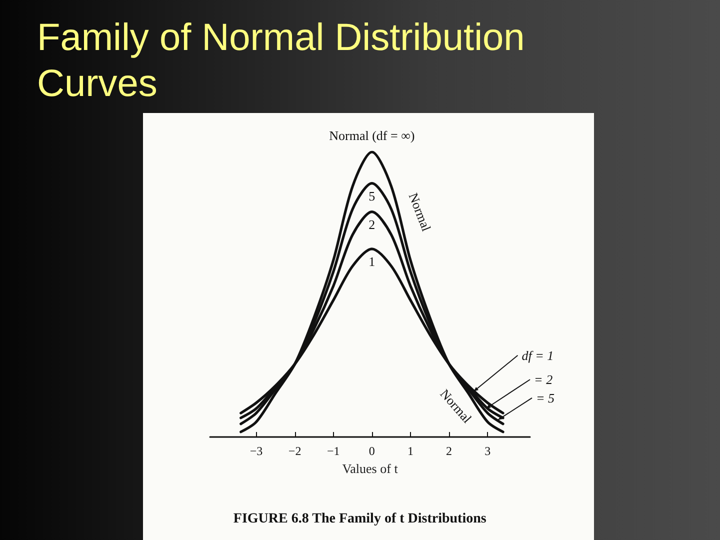  I want to click on x-tick-label: 3, so click(487, 451).